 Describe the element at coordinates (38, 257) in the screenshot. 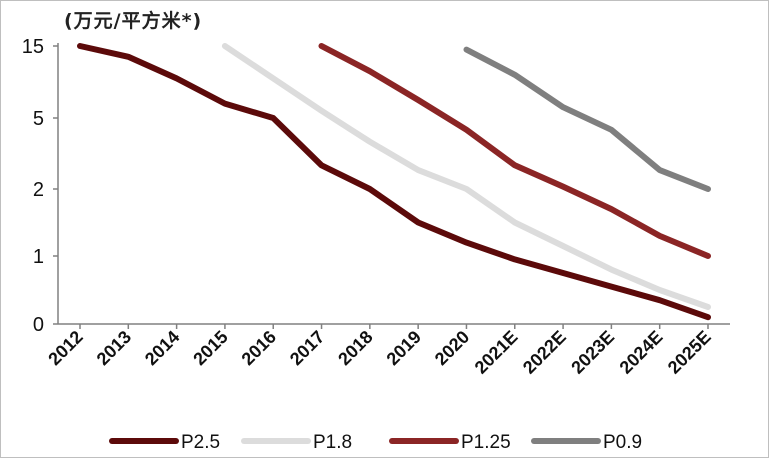

I see `y-tick-label: 1` at that location.